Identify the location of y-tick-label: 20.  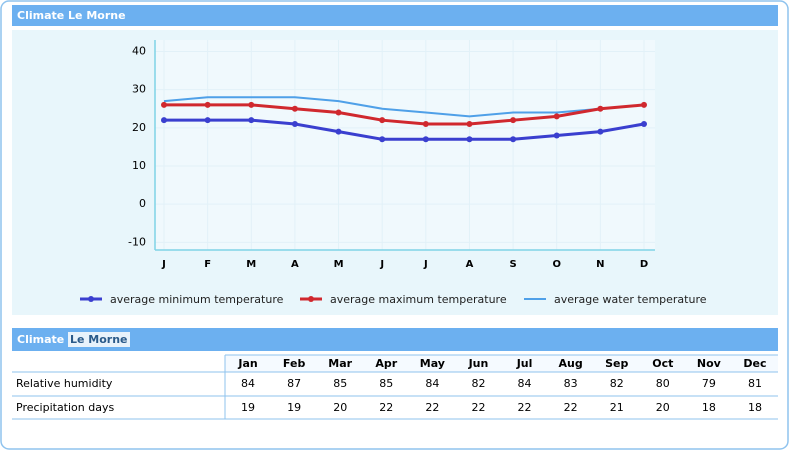
(139, 127).